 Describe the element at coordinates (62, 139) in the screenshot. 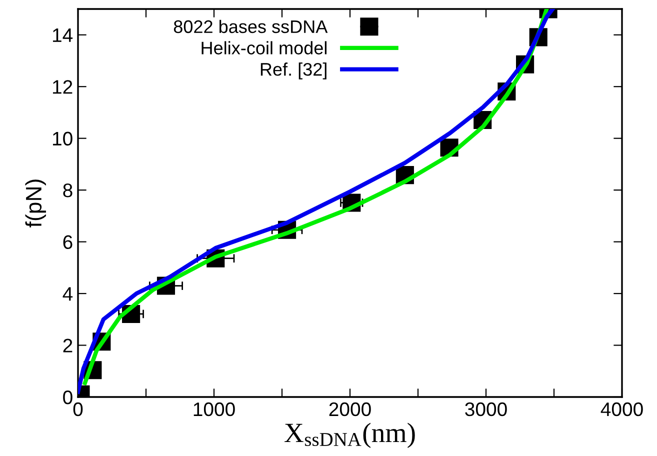

I see `y-tick-label: 10` at that location.